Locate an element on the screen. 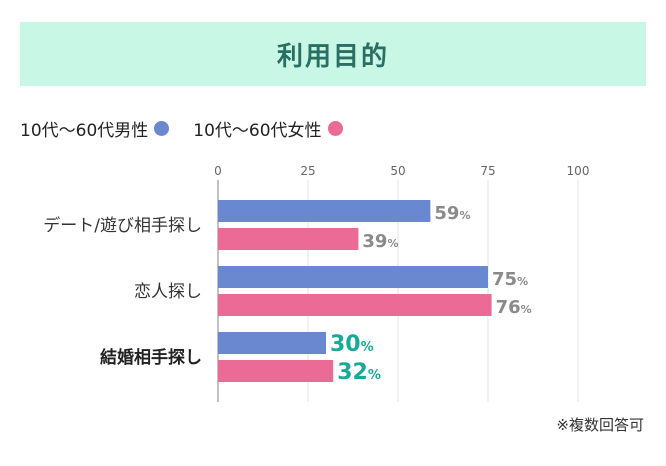  data-label-2-0: 30% is located at coordinates (352, 344).